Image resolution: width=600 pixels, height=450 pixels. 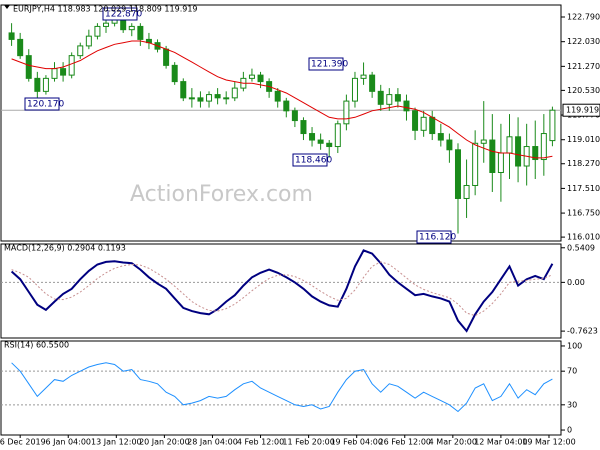 I want to click on x-tick-label: 4 Mar 20:00, so click(x=453, y=442).